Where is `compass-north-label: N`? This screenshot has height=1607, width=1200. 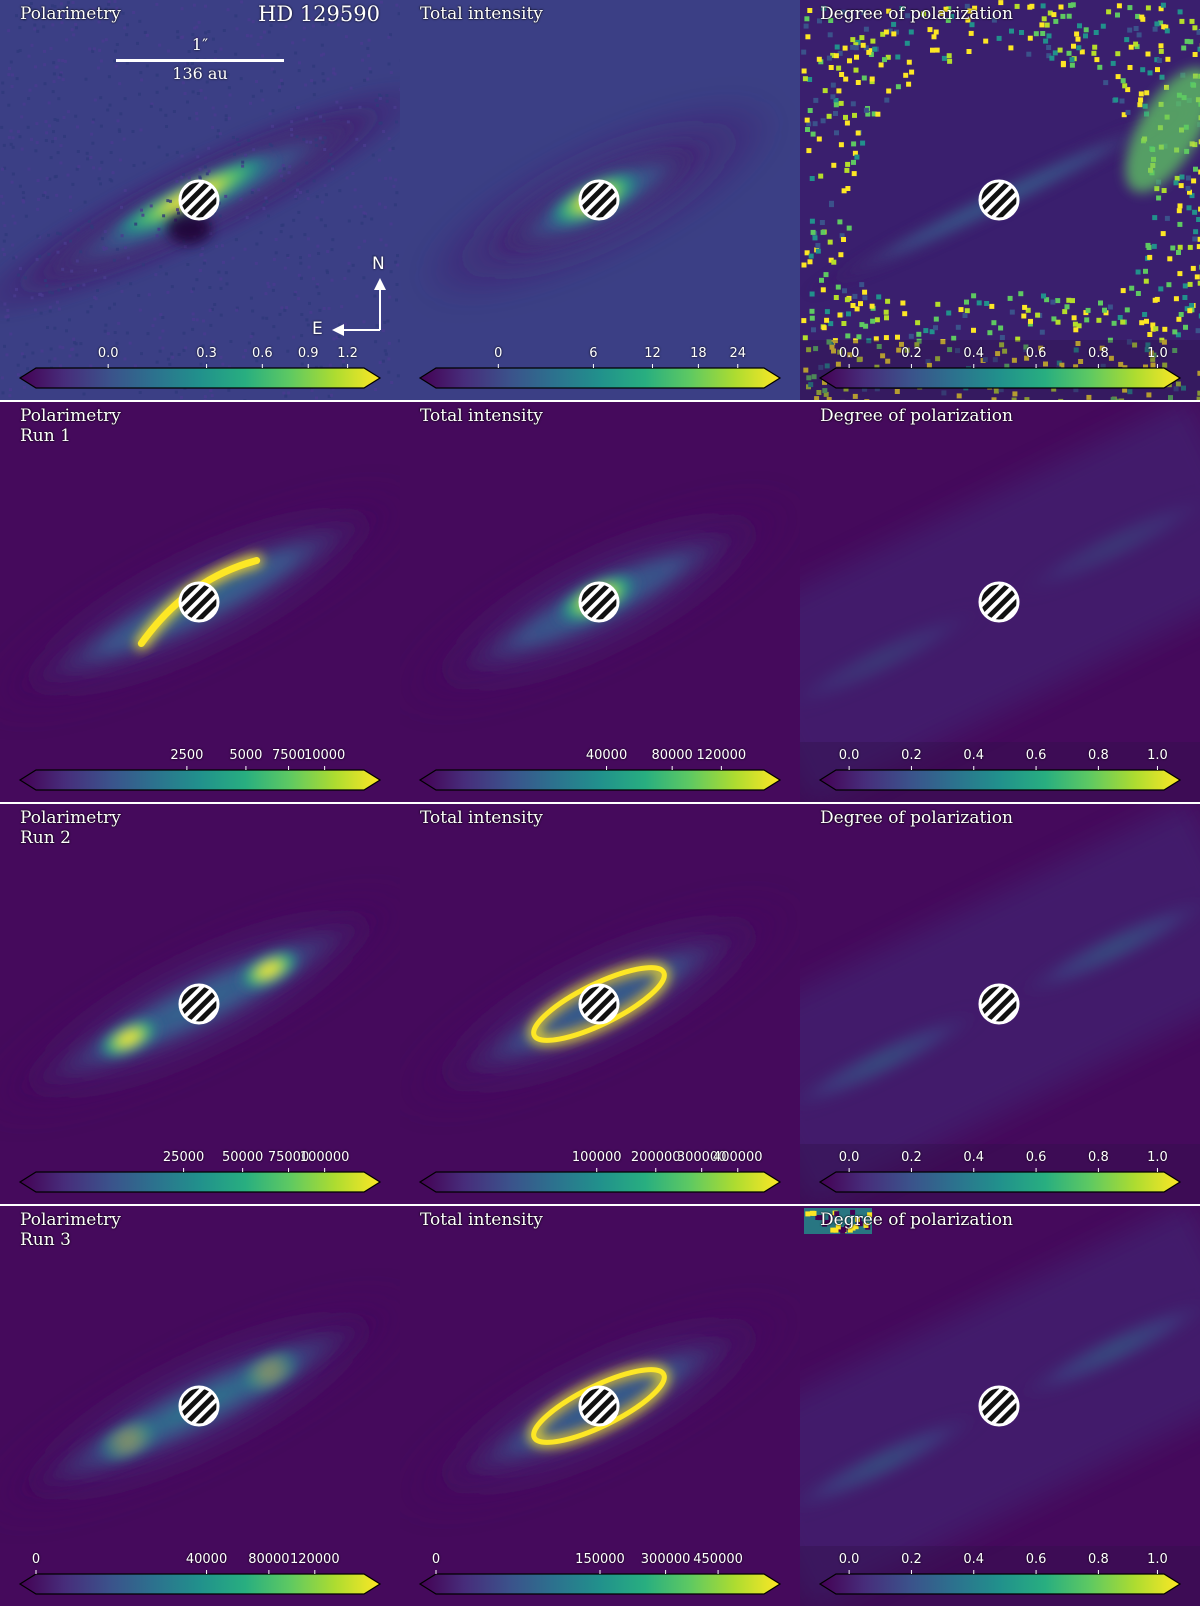
compass-north-label: N is located at coordinates (378, 264).